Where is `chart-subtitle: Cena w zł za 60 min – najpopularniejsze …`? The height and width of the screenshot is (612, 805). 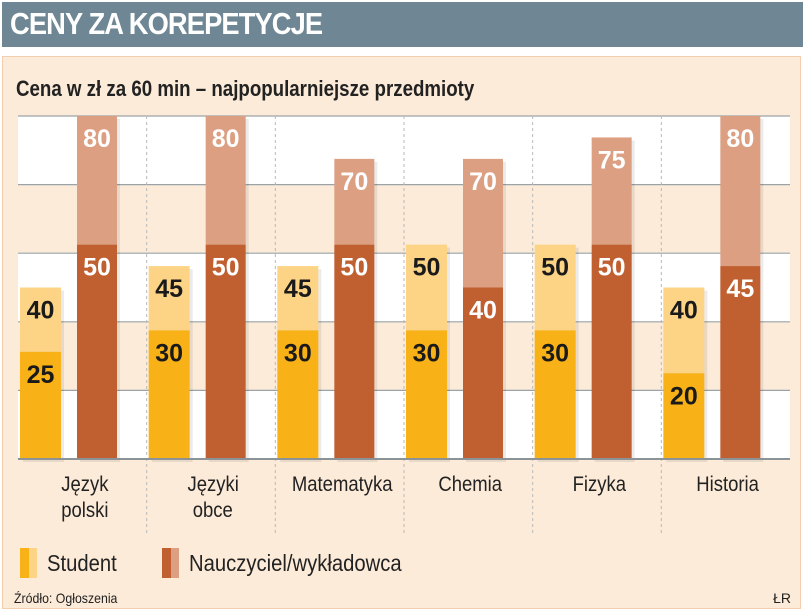 chart-subtitle: Cena w zł za 60 min – najpopularniejsze … is located at coordinates (245, 88).